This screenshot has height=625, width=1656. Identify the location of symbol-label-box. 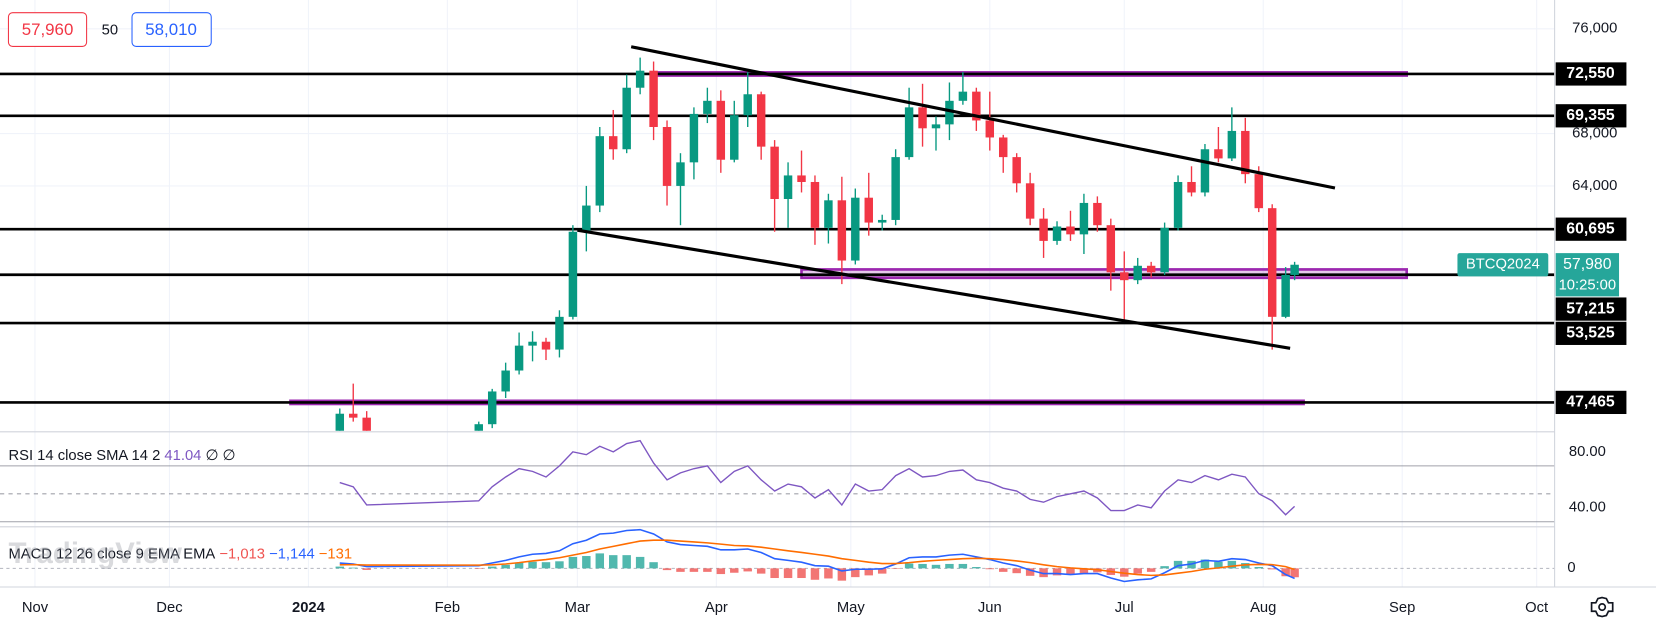
(1503, 265).